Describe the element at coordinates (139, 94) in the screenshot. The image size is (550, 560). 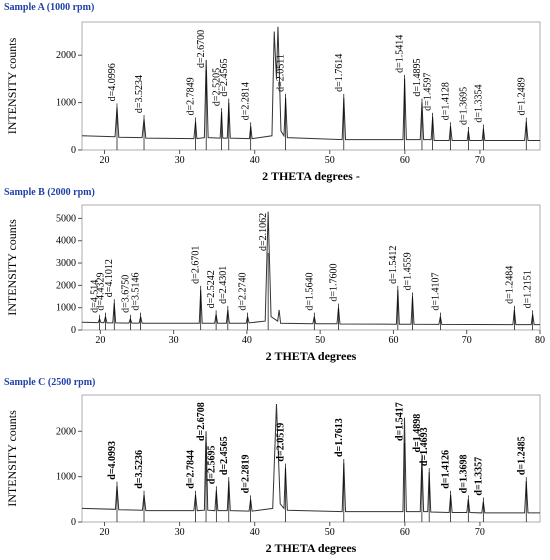
I see `peak-label: d=3.5234` at that location.